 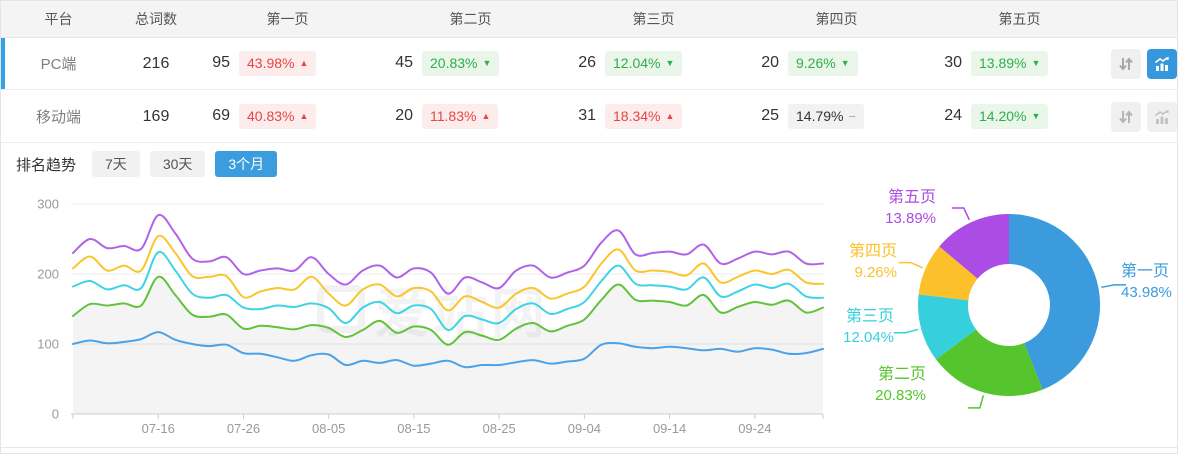 I want to click on pie-label-page5: 第五页 13.89%, so click(x=910, y=208).